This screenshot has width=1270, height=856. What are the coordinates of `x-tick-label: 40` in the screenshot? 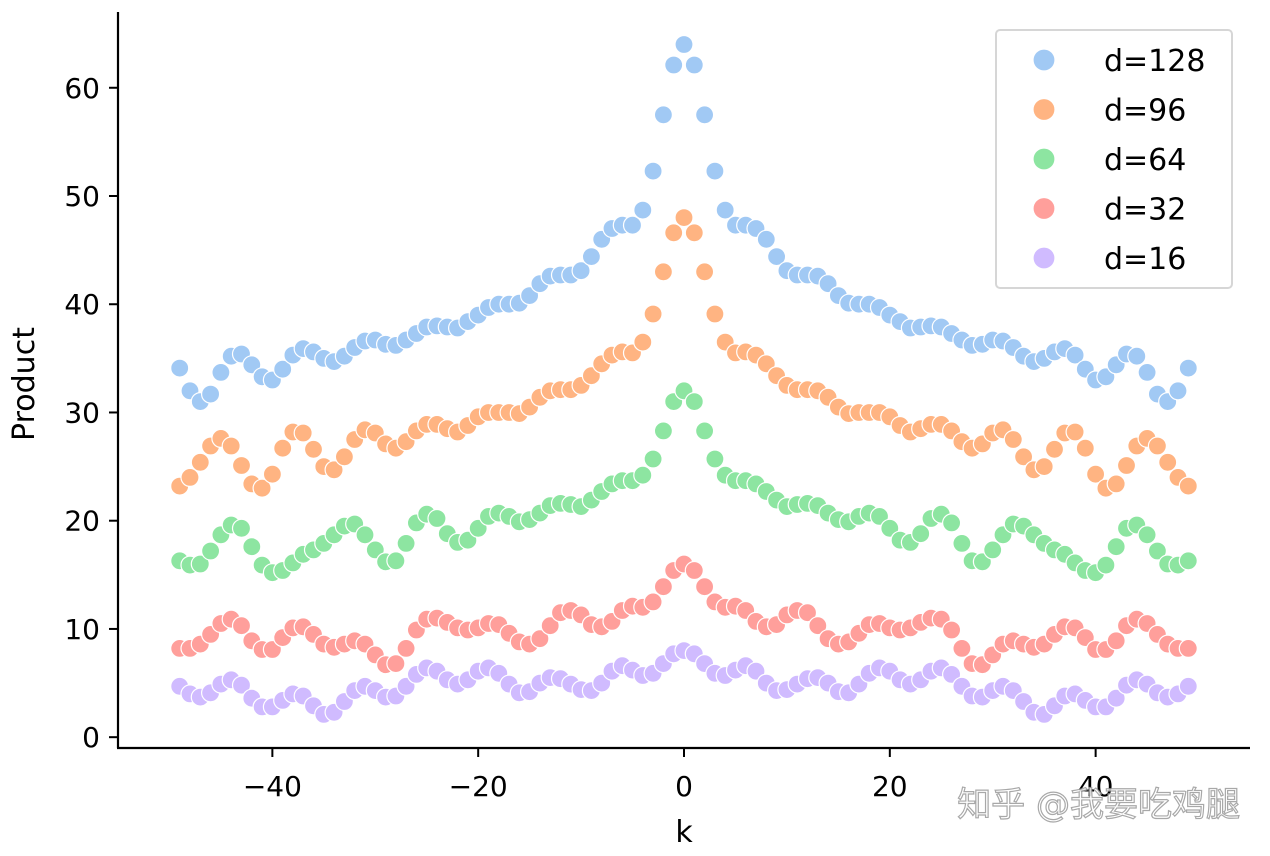 It's located at (1096, 786).